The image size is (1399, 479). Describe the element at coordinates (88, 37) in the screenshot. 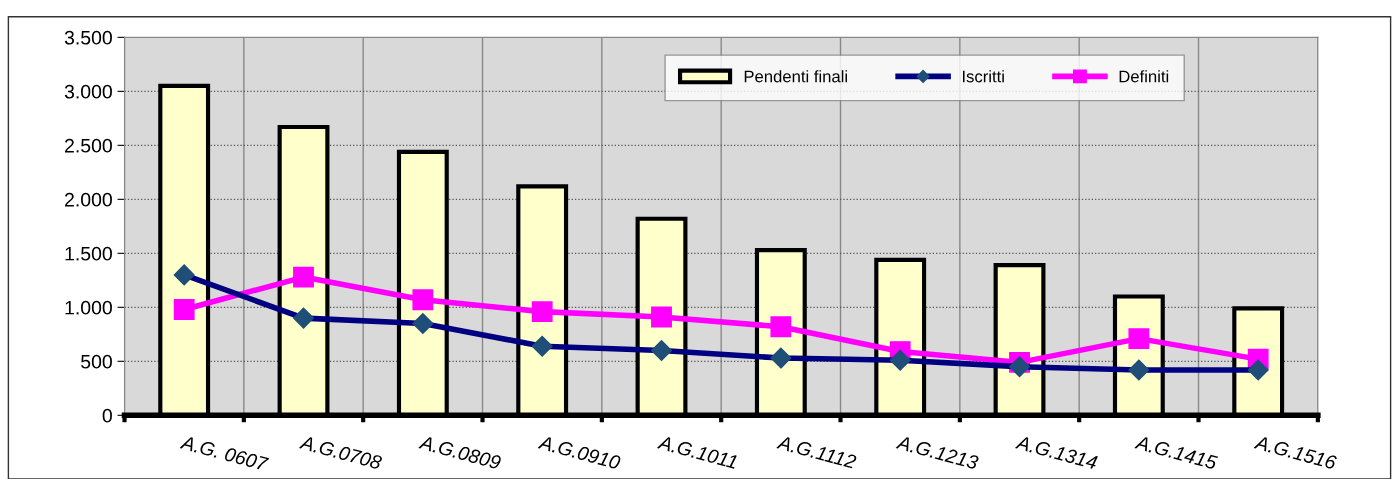

I see `y-tick-label: 3.500` at that location.